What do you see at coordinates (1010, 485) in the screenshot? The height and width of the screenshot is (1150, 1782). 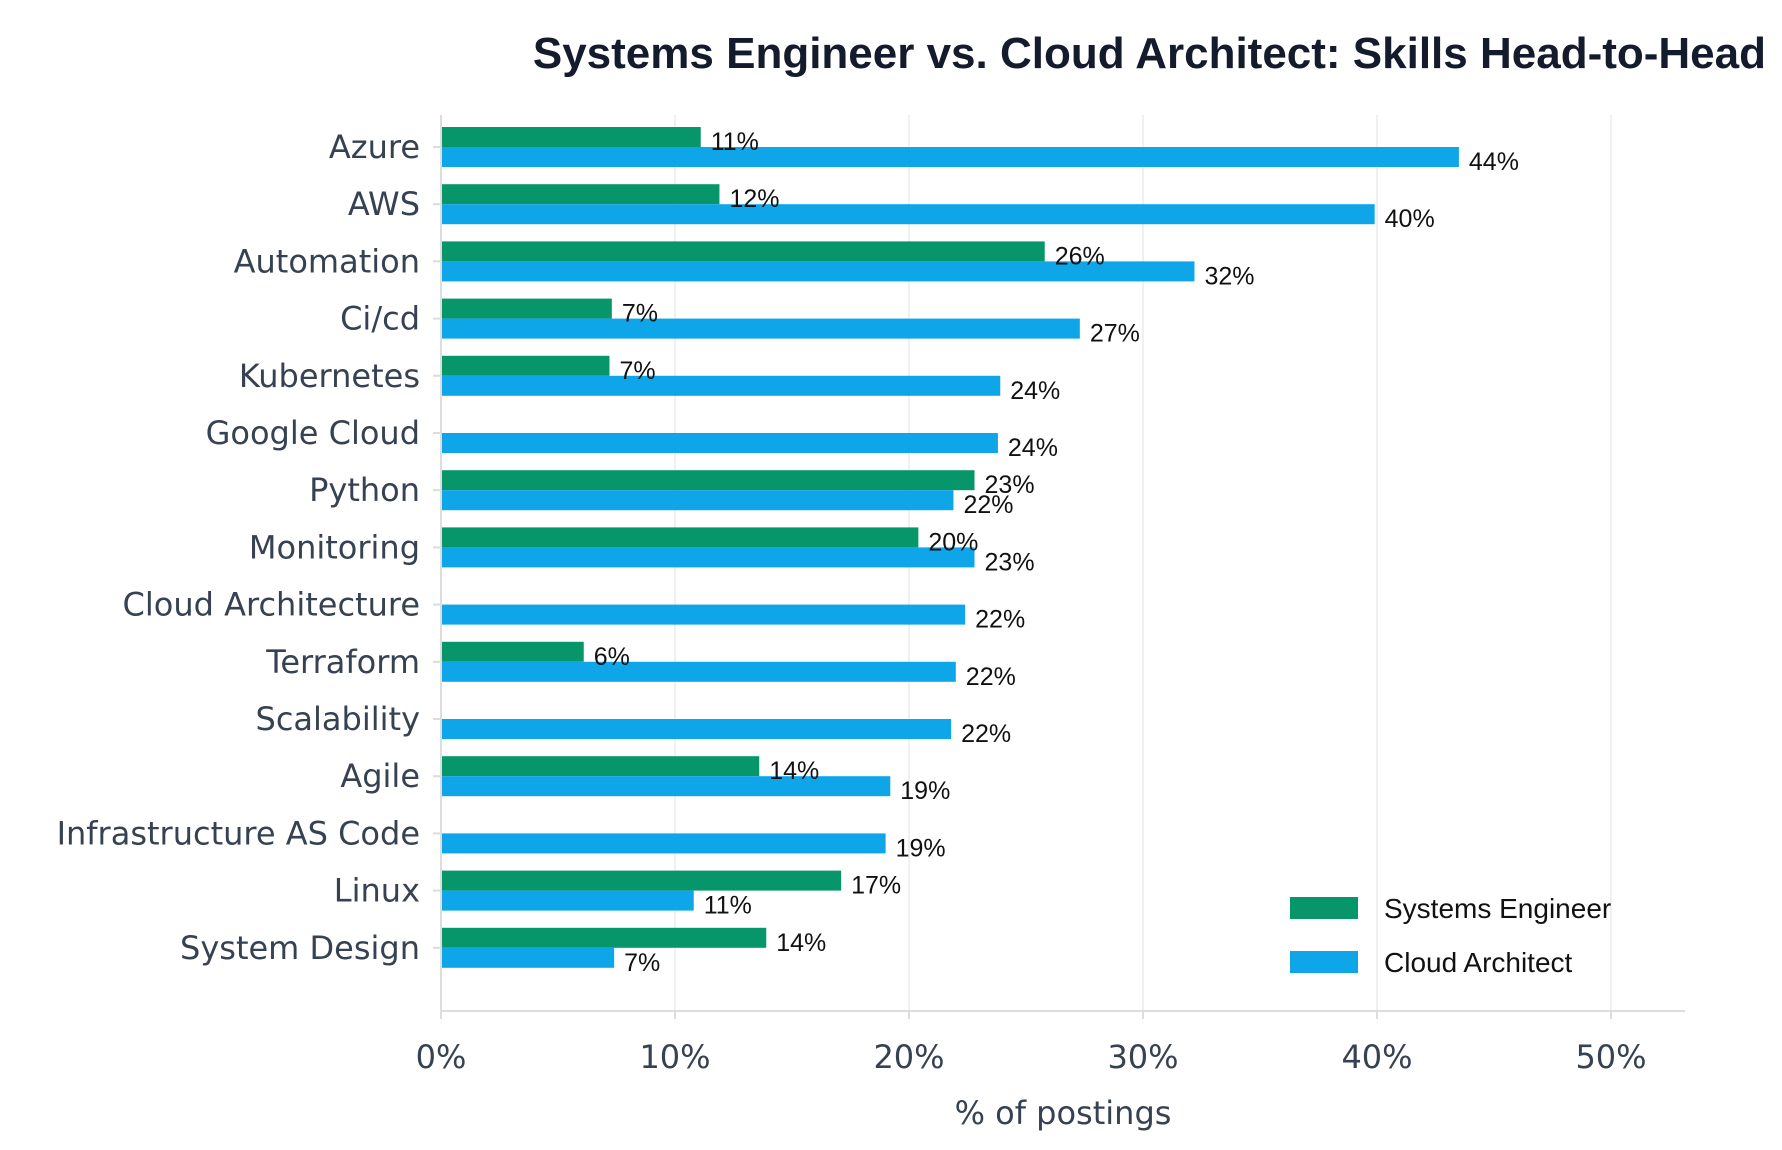 I see `data-label-systems-engineer: 23%` at bounding box center [1010, 485].